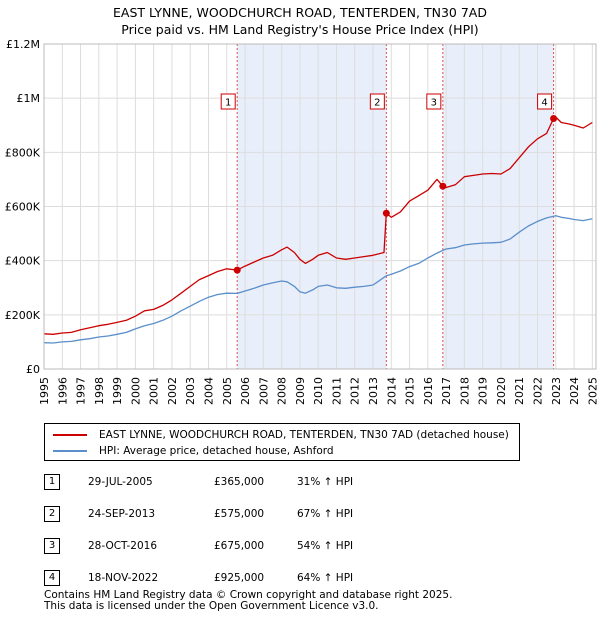 Image resolution: width=600 pixels, height=620 pixels. What do you see at coordinates (239, 482) in the screenshot?
I see `sale-price: £365,000` at bounding box center [239, 482].